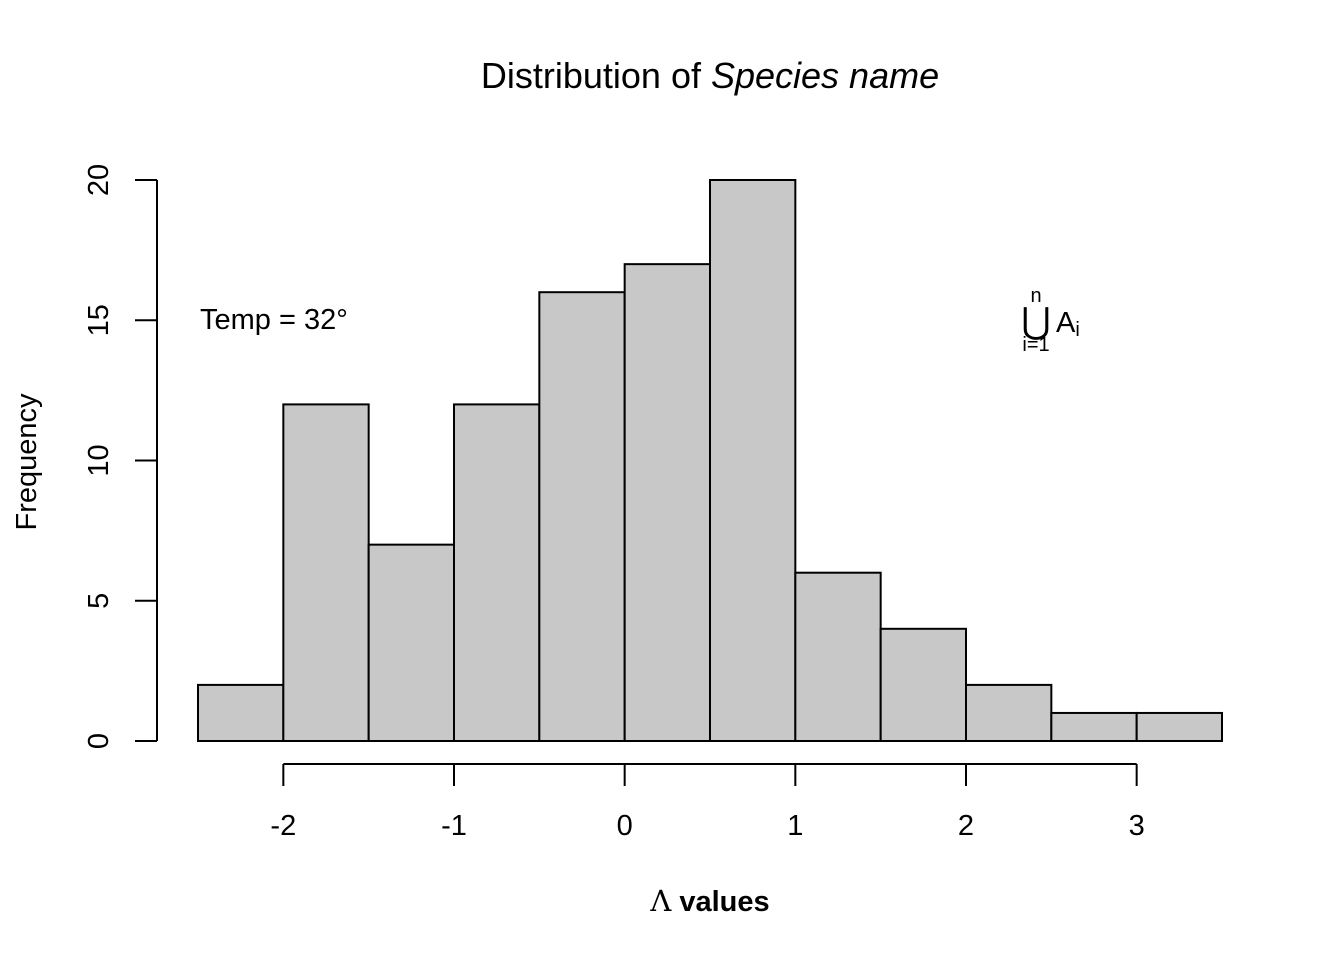 This screenshot has height=960, width=1344. I want to click on x-tick-label-1: 1, so click(795, 826).